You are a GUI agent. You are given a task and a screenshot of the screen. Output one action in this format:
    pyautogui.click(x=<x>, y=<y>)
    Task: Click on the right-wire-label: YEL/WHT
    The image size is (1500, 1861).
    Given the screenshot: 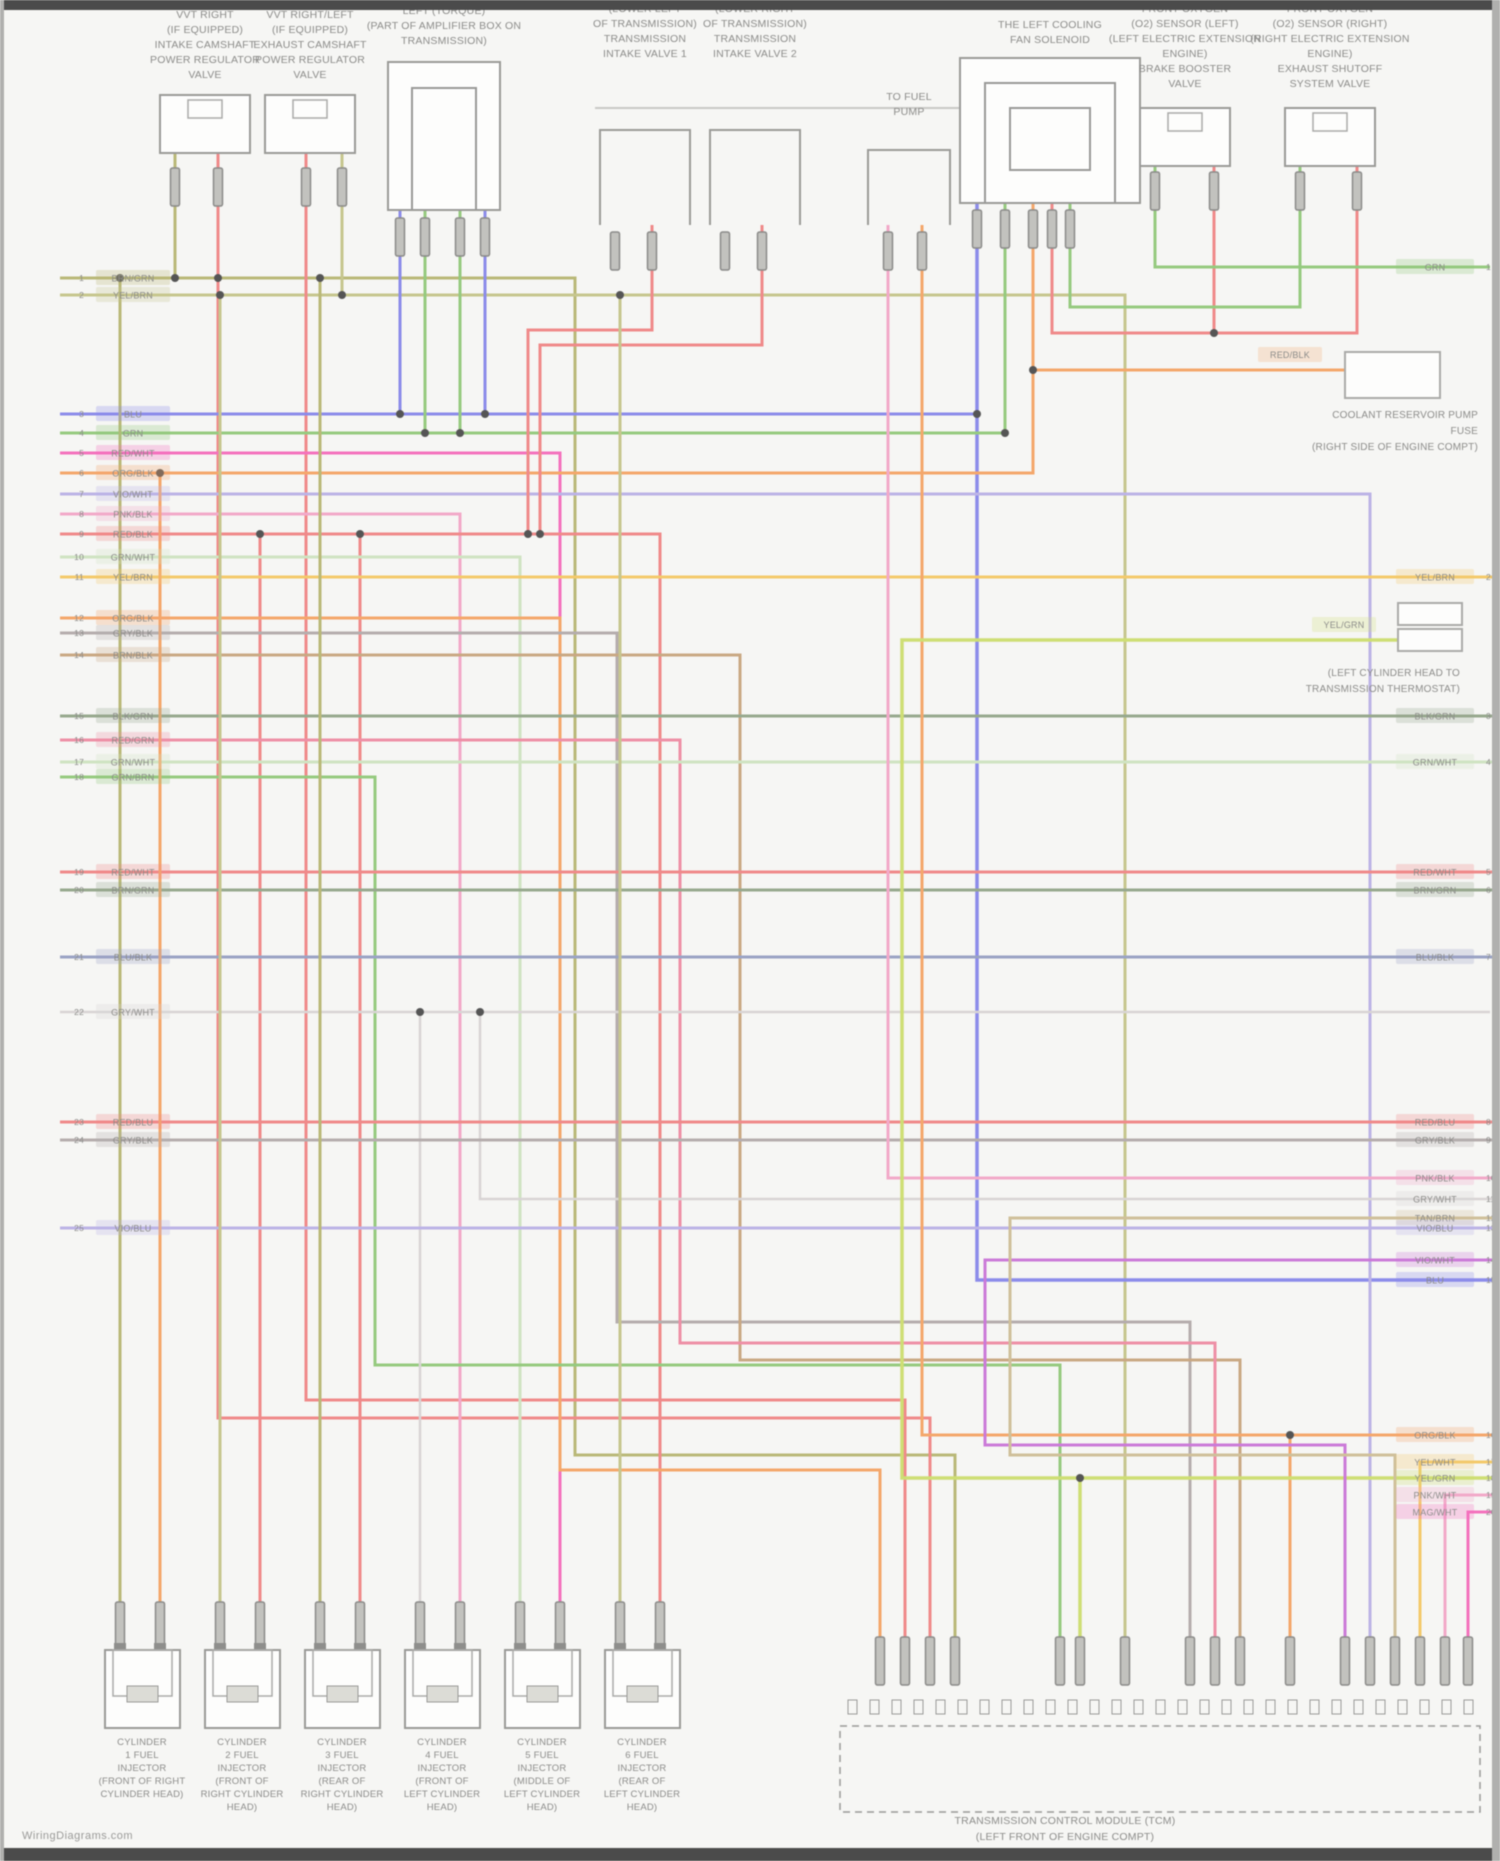 What is the action you would take?
    pyautogui.click(x=1435, y=1463)
    